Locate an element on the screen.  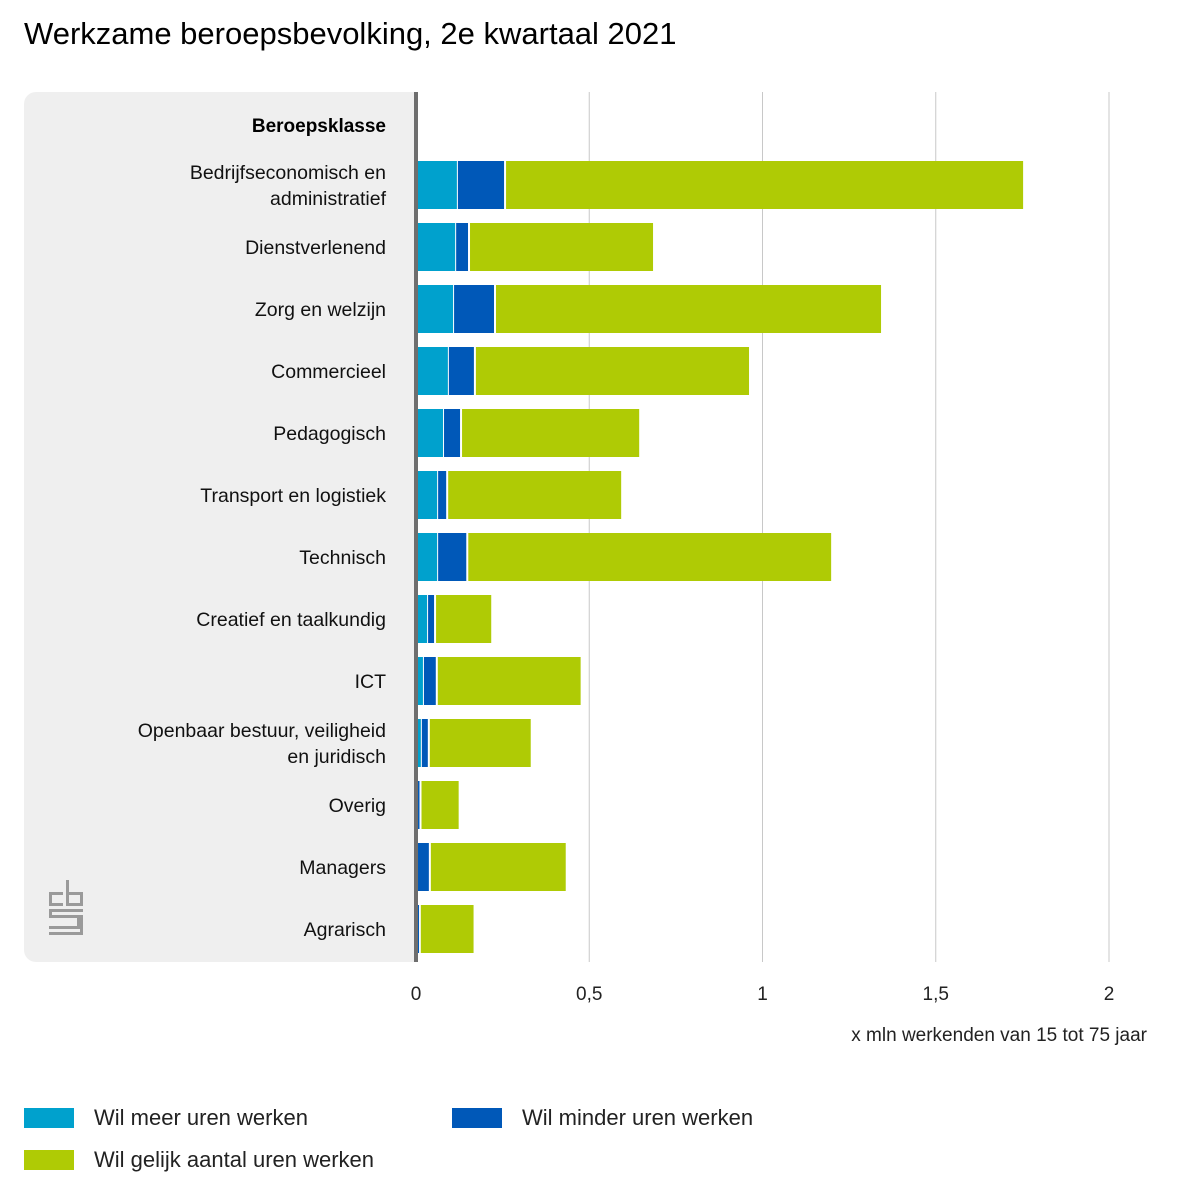
category-label: Overig is located at coordinates (357, 806).